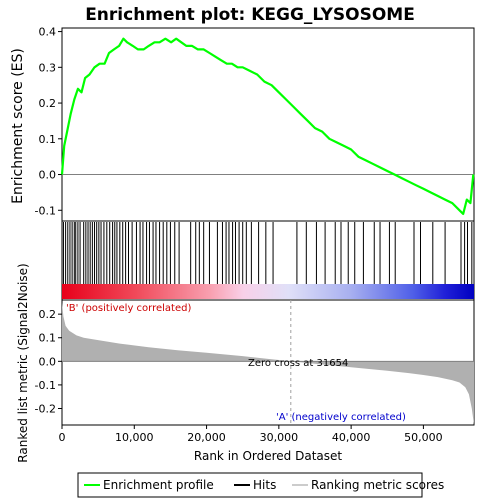 This screenshot has height=500, width=500. What do you see at coordinates (351, 437) in the screenshot?
I see `x-tick-label: 40,000` at bounding box center [351, 437].